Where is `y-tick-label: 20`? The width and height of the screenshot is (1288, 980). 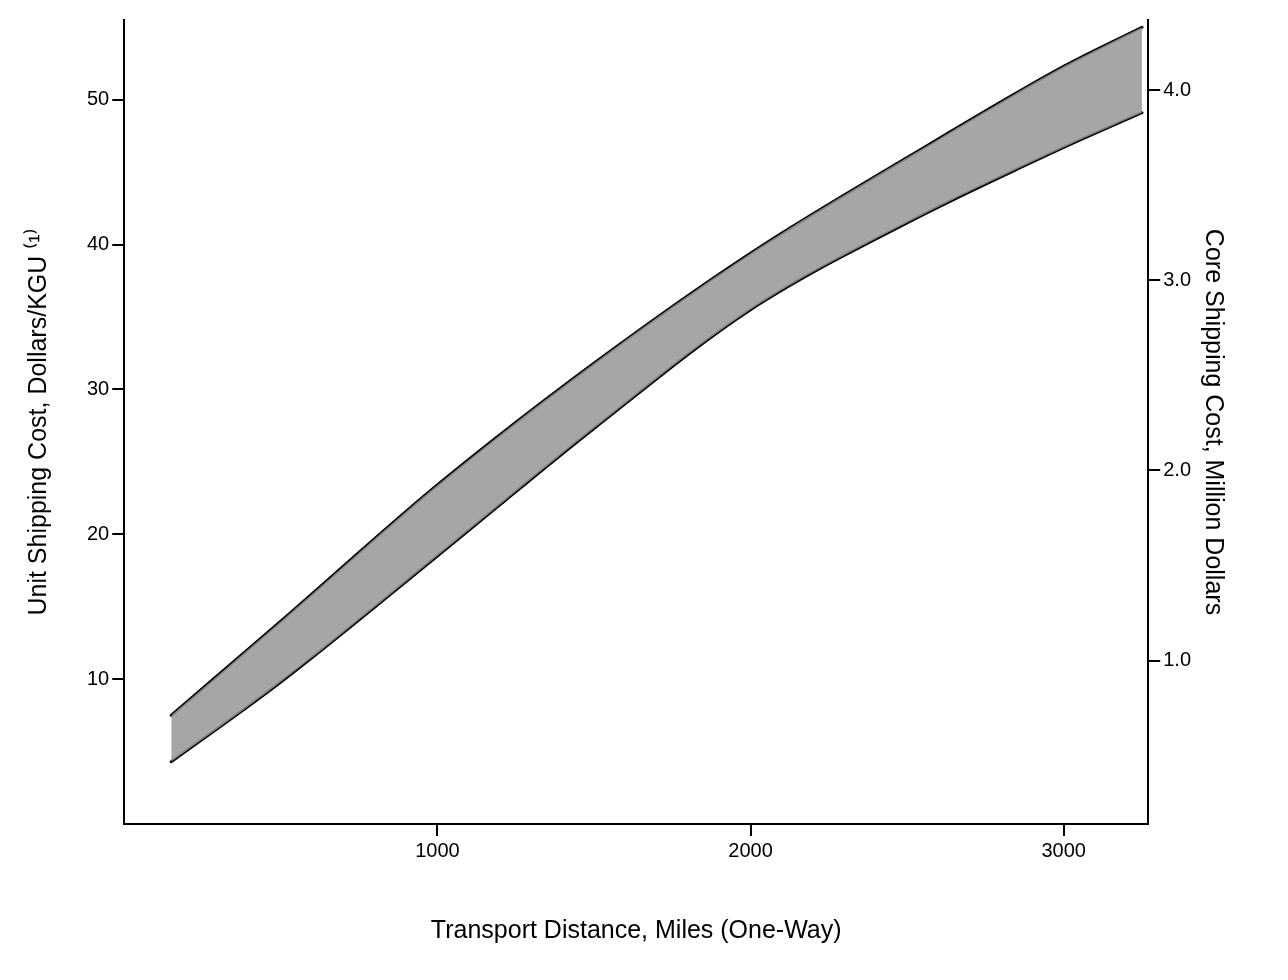 y-tick-label: 20 is located at coordinates (98, 532).